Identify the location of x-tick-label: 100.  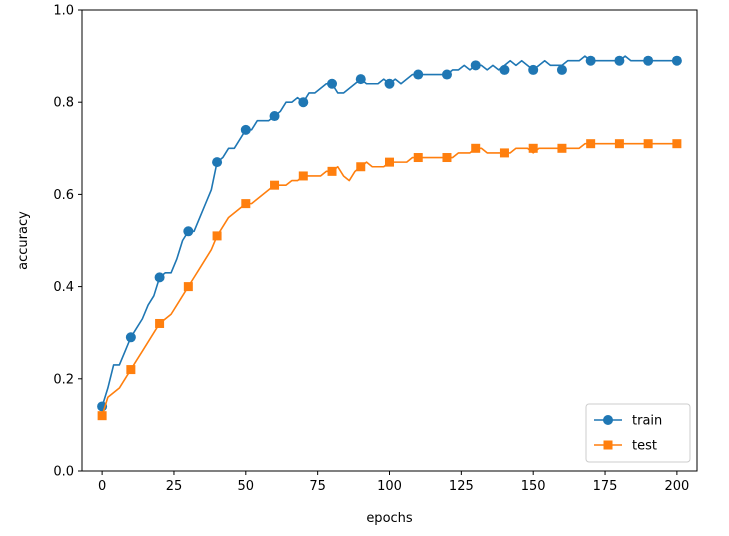
(389, 486).